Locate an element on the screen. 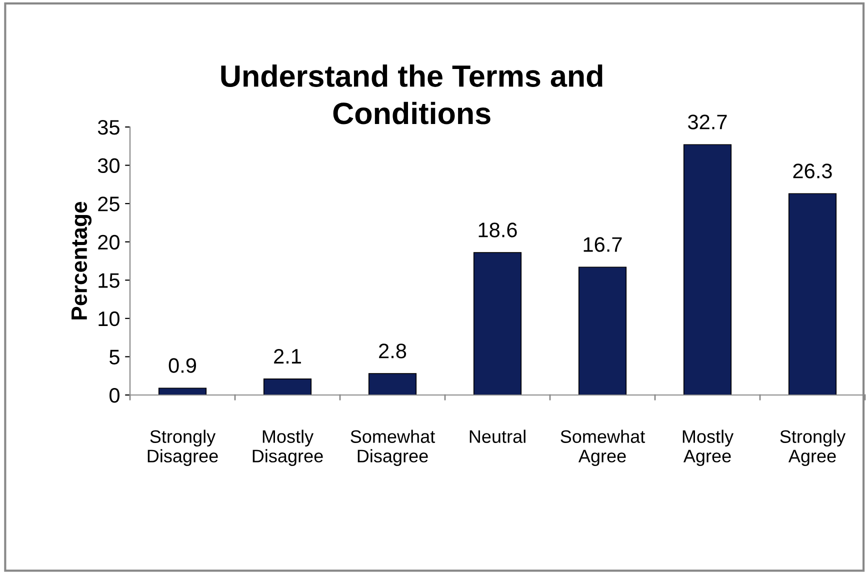 This screenshot has width=867, height=573. data-label: 2.8 is located at coordinates (392, 351).